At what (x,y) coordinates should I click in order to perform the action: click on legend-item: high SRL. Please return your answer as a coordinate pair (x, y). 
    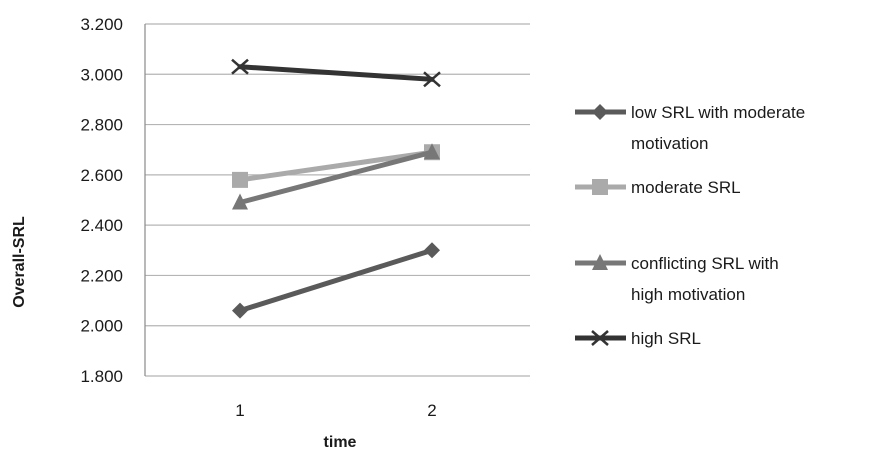
    Looking at the image, I should click on (638, 338).